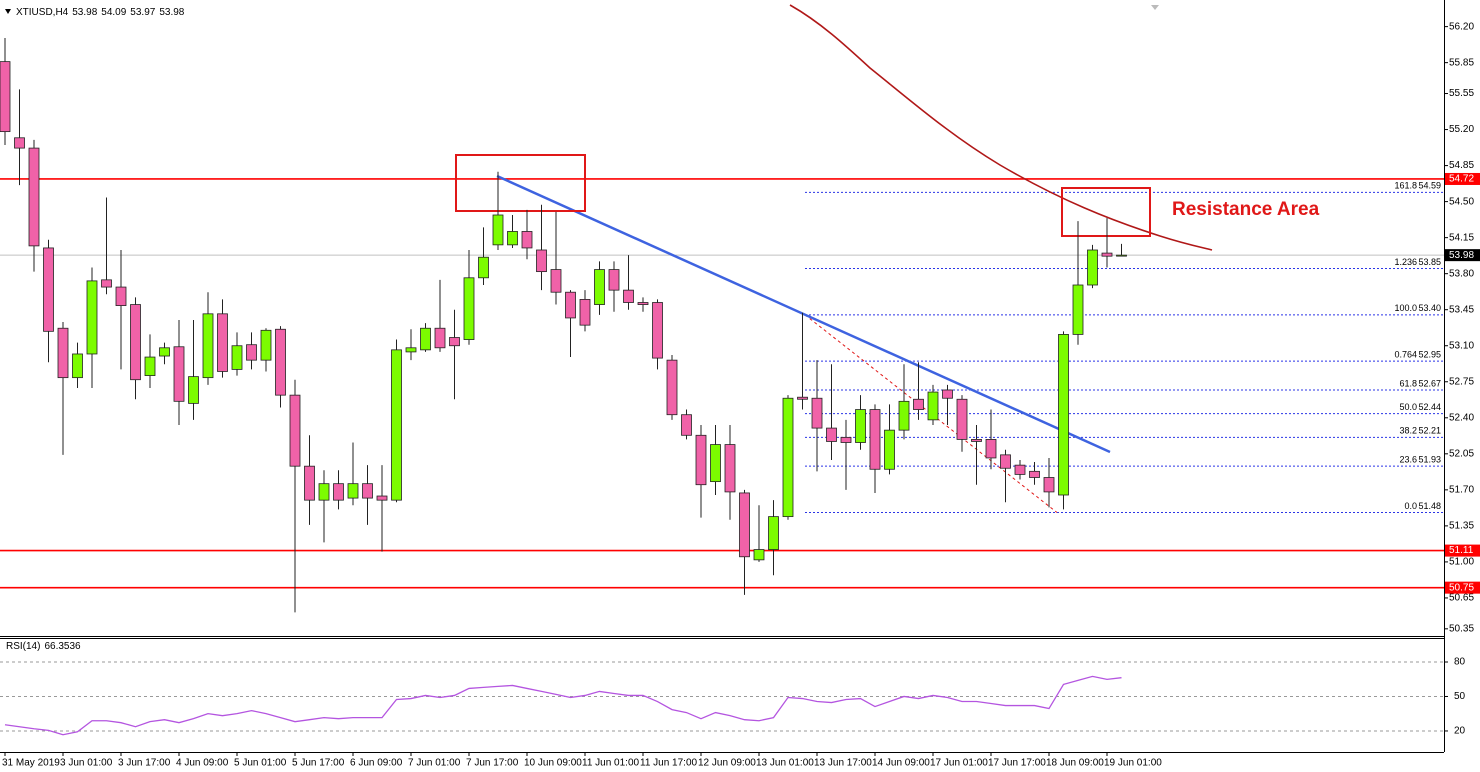 The height and width of the screenshot is (772, 1480). What do you see at coordinates (563, 705) in the screenshot?
I see `rsi-line` at bounding box center [563, 705].